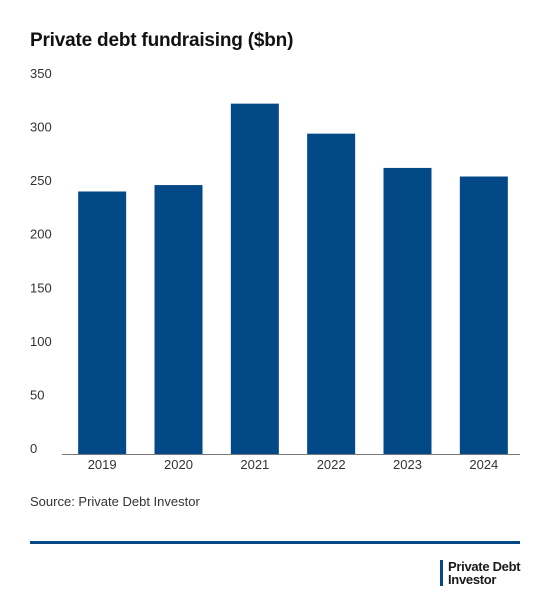 This screenshot has width=550, height=606. Describe the element at coordinates (41, 234) in the screenshot. I see `y-tick-label: 200` at that location.